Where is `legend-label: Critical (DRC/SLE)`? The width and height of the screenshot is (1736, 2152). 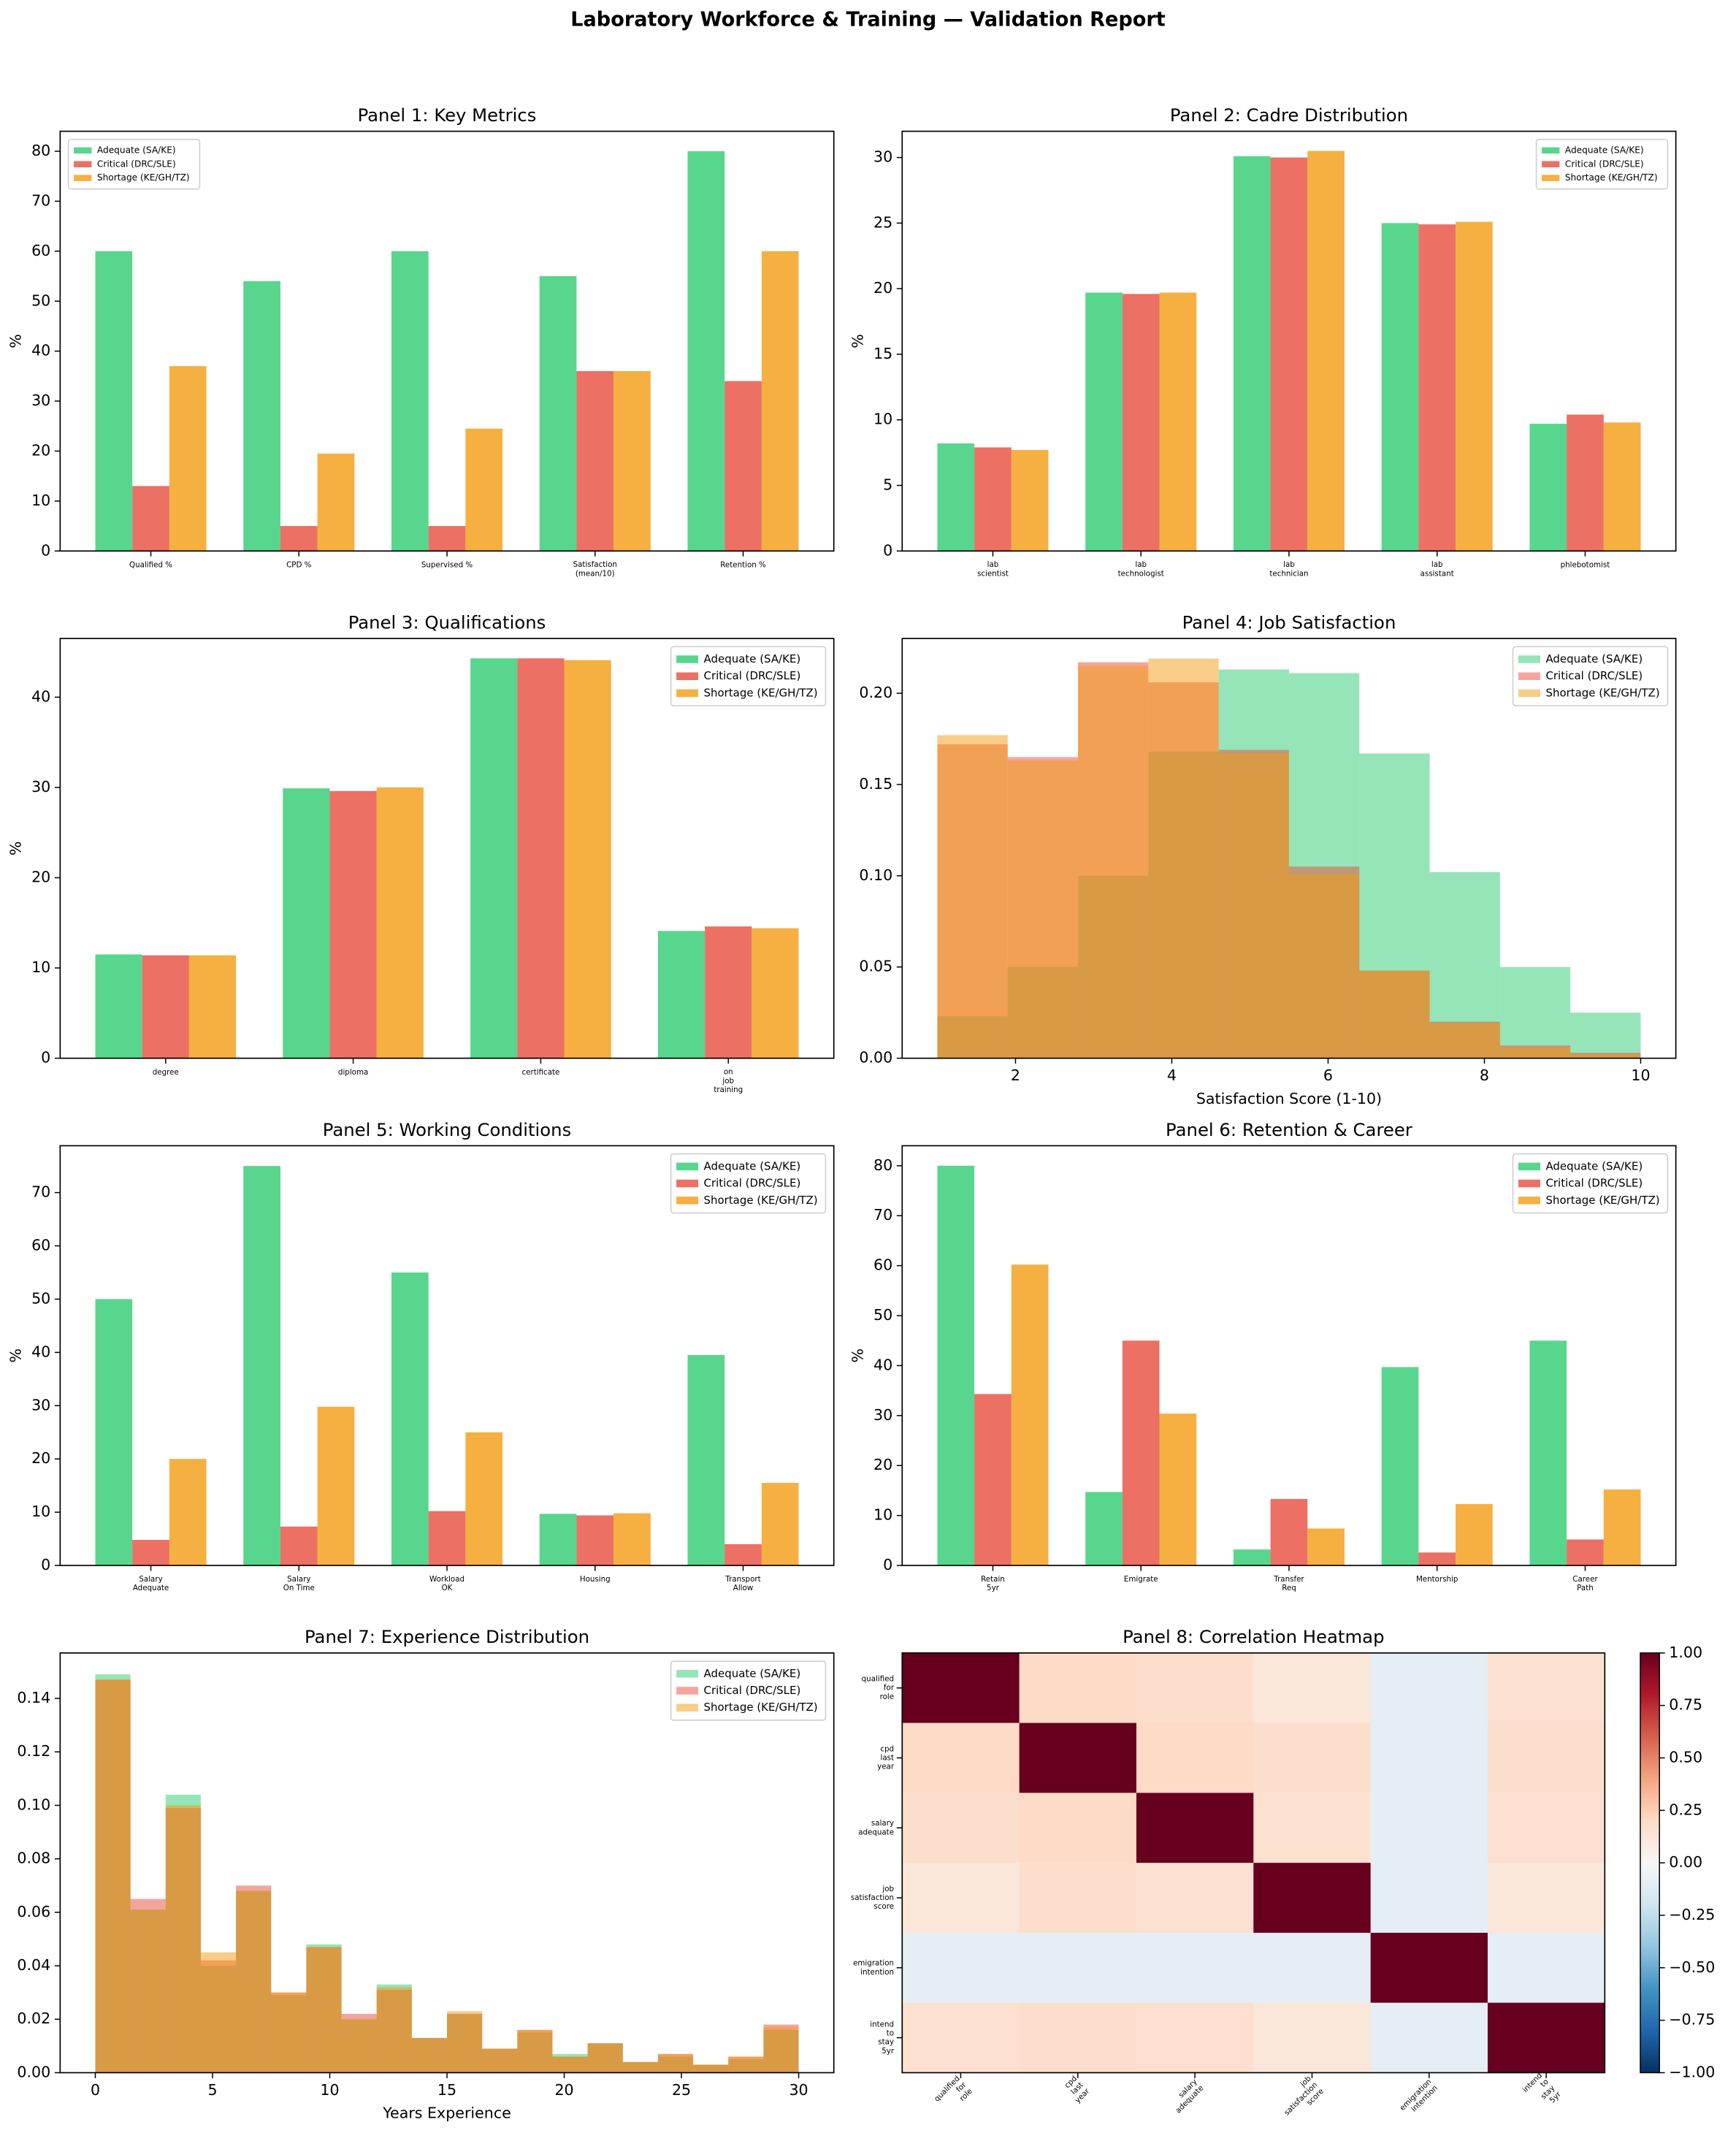
legend-label: Critical (DRC/SLE) is located at coordinates (1604, 164).